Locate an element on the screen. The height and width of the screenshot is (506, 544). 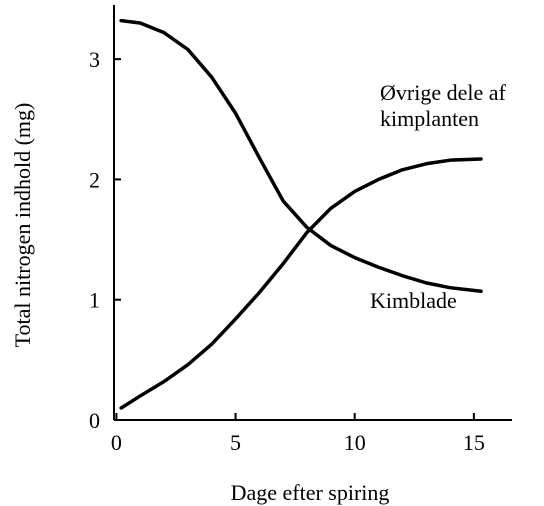
x-tick-label: 15 is located at coordinates (474, 442).